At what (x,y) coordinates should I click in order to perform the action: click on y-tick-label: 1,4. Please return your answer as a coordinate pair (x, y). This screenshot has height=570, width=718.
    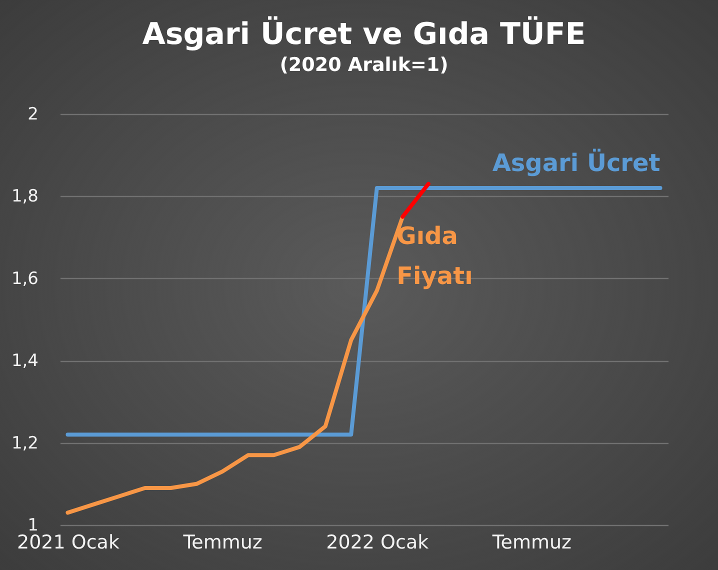
    Looking at the image, I should click on (24, 361).